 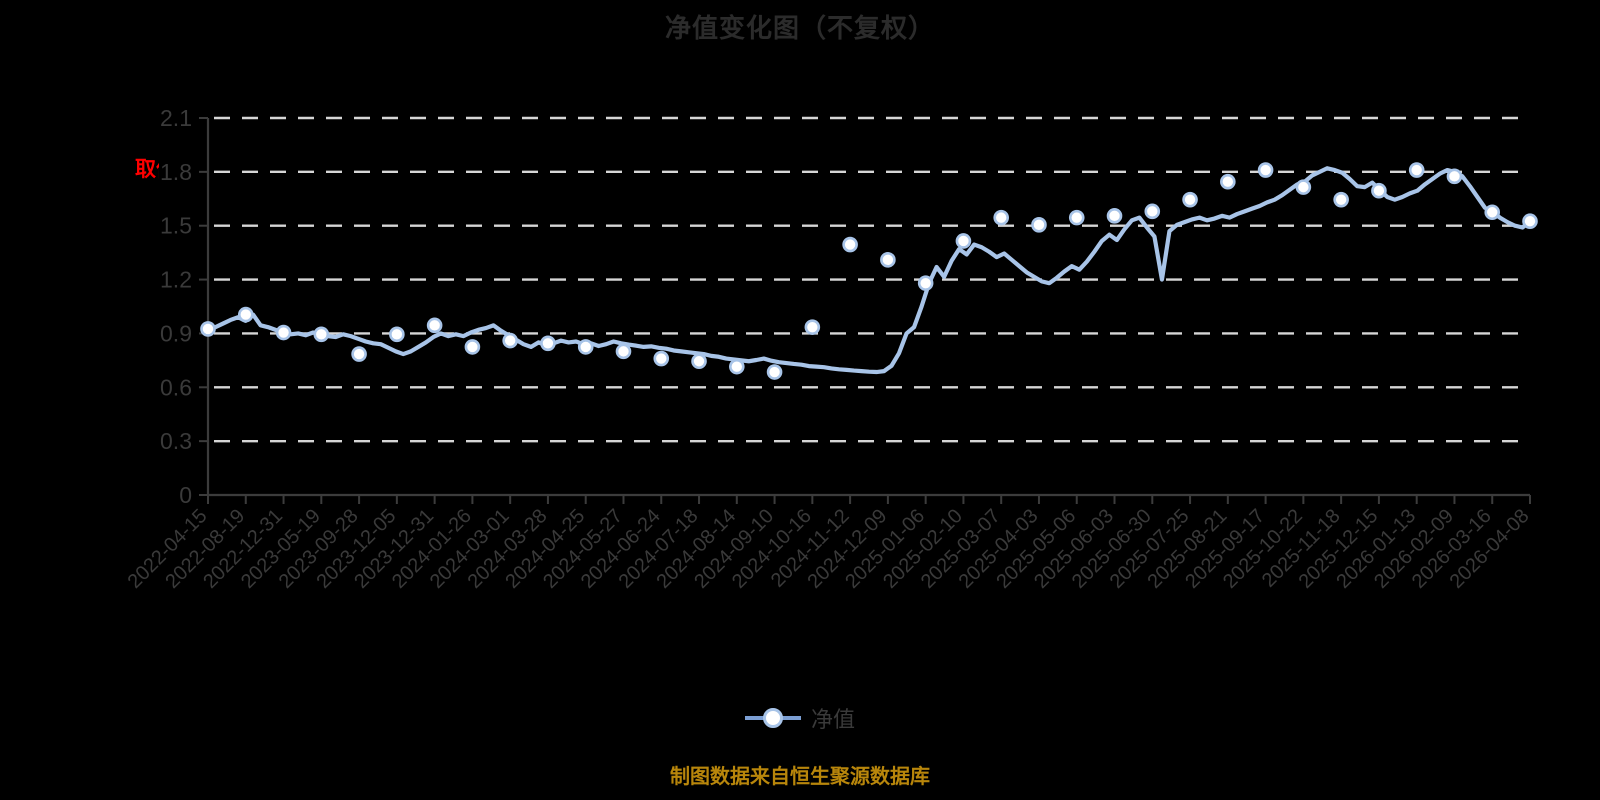 What do you see at coordinates (185, 495) in the screenshot?
I see `y-tick-label: 0` at bounding box center [185, 495].